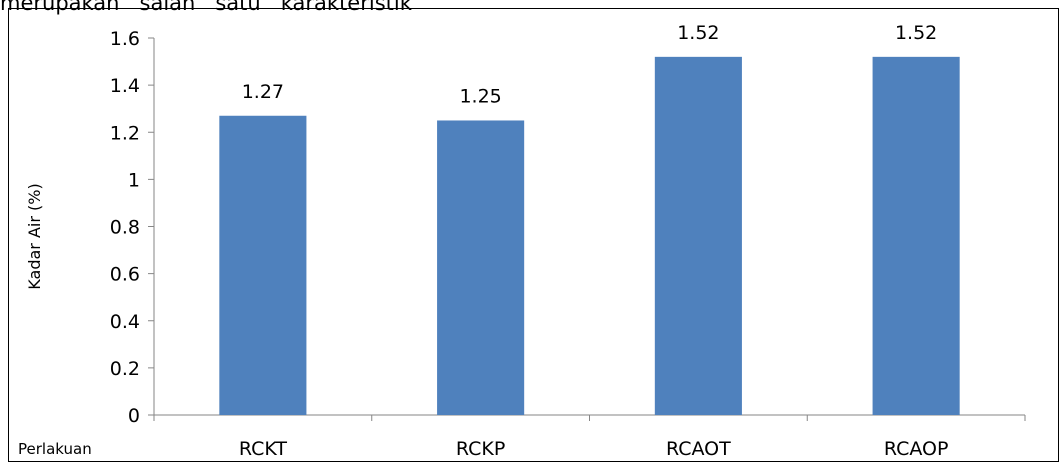 The image size is (1062, 464). I want to click on y-tick-label: 0.8, so click(125, 228).